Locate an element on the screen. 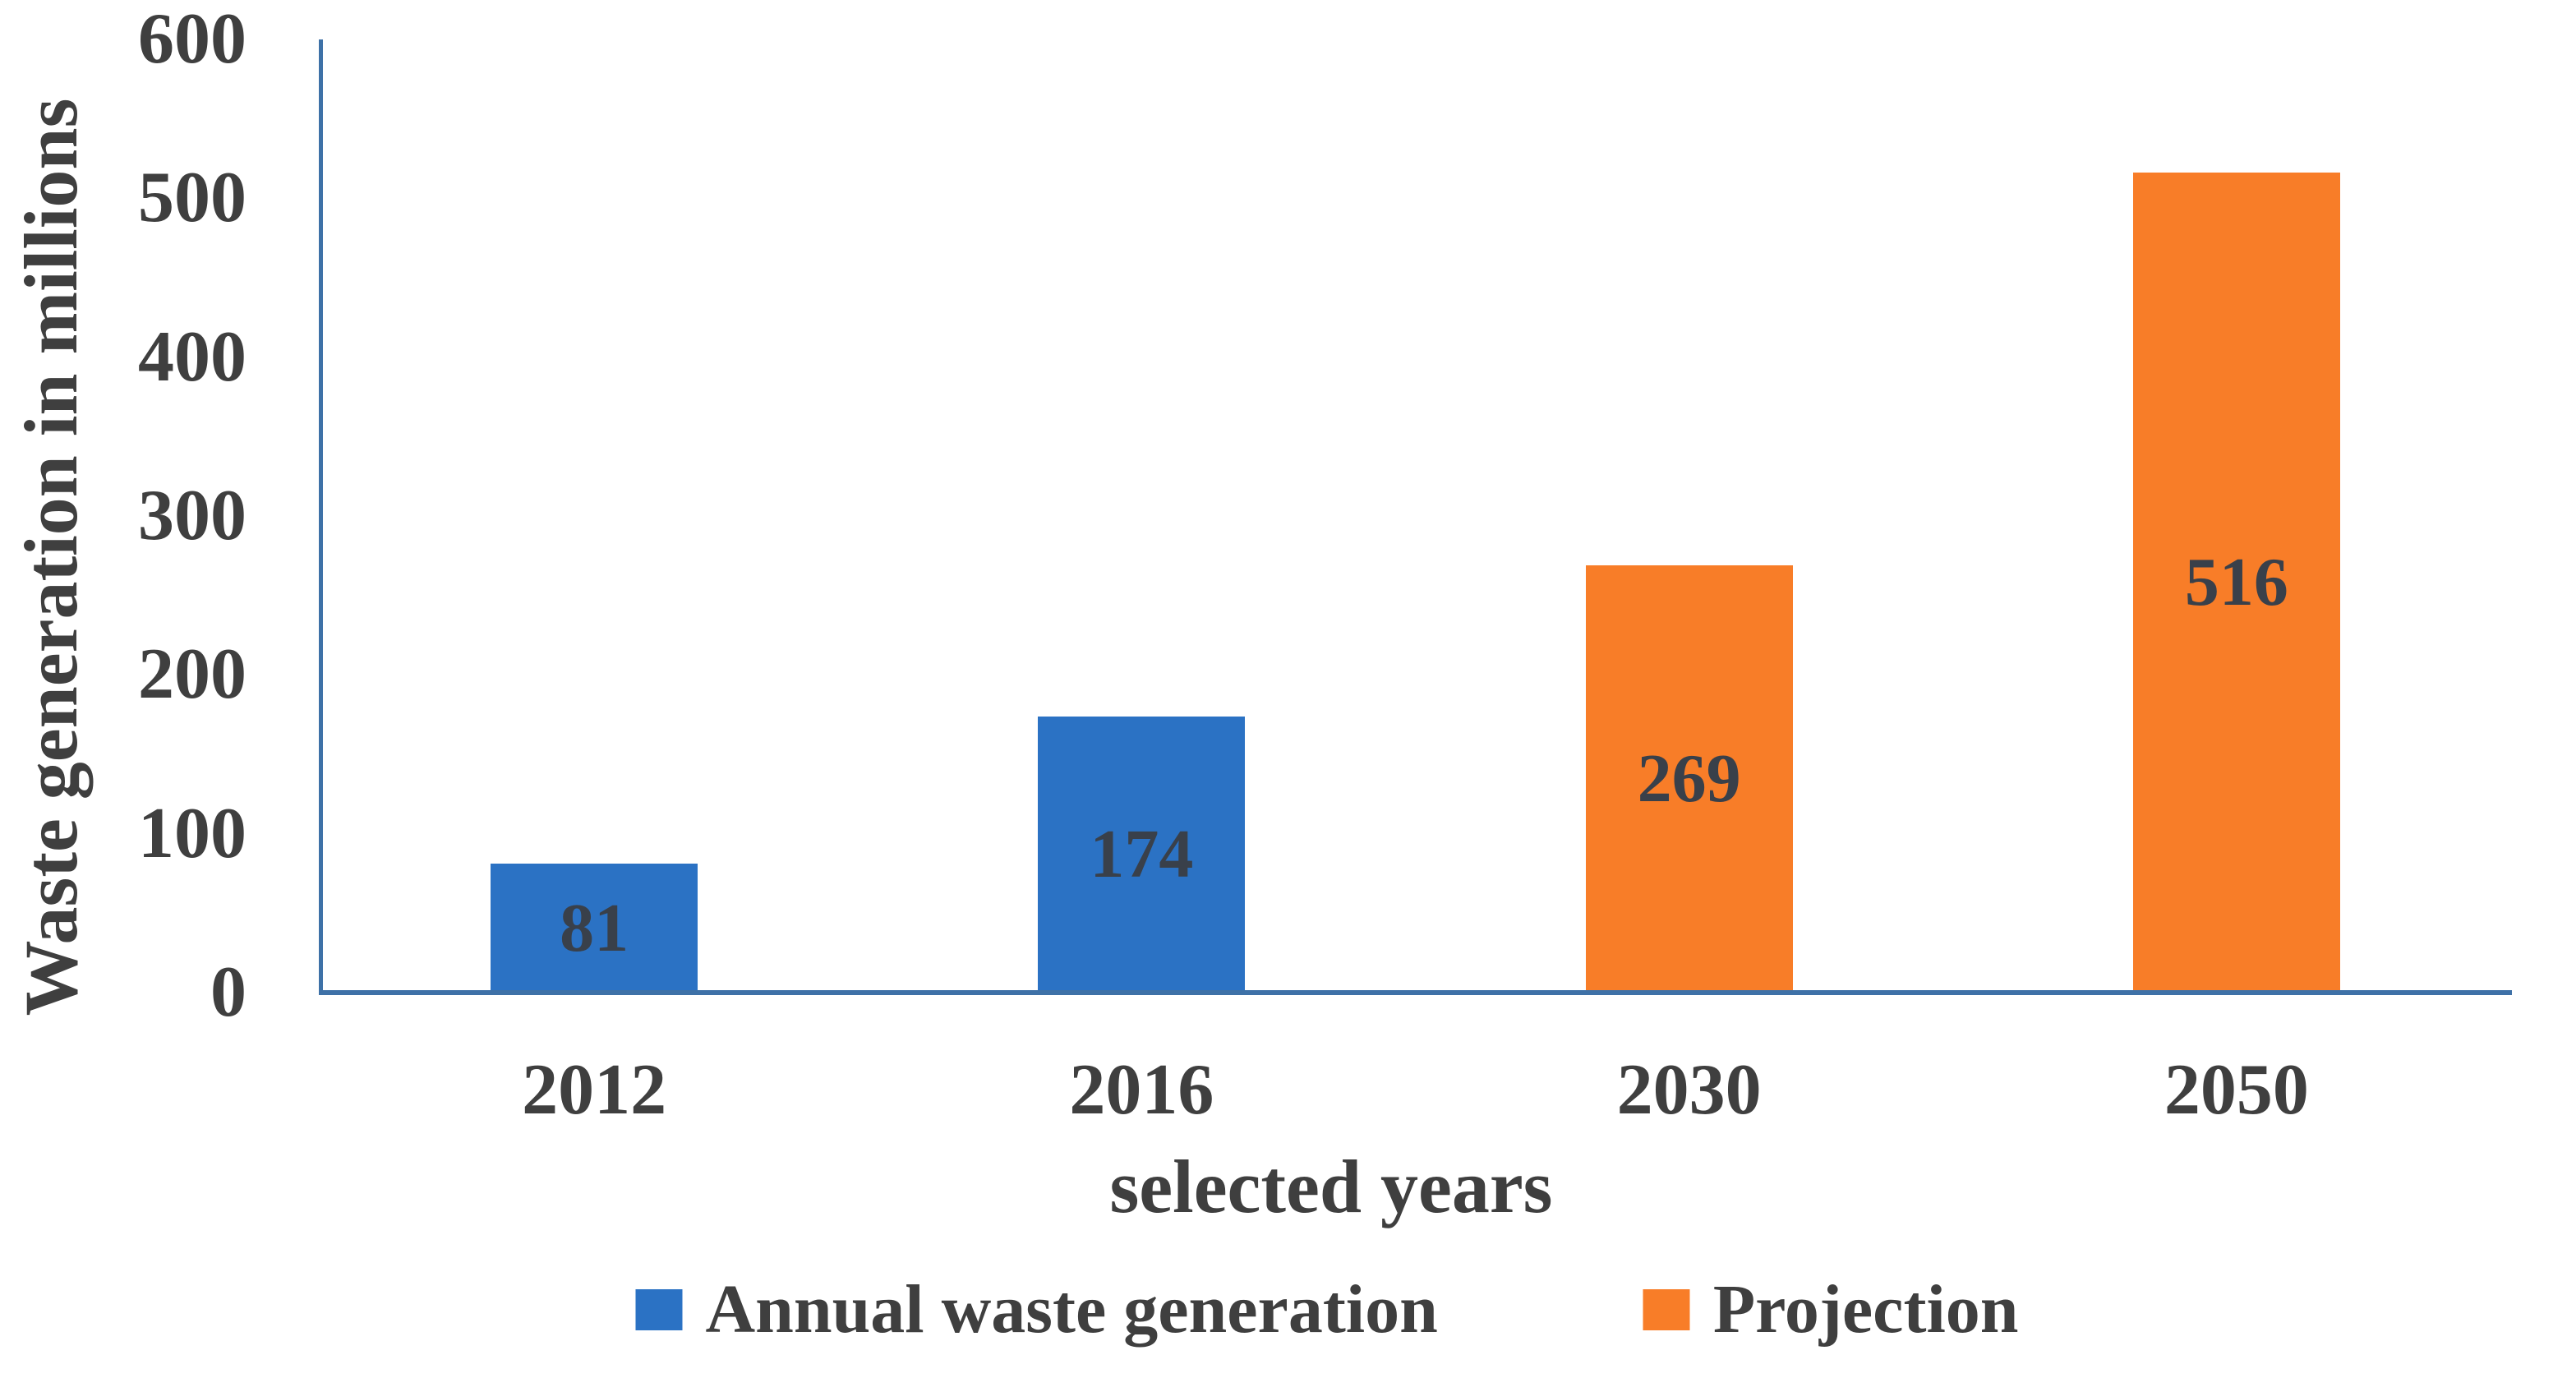  x-axis-line is located at coordinates (1415, 992).